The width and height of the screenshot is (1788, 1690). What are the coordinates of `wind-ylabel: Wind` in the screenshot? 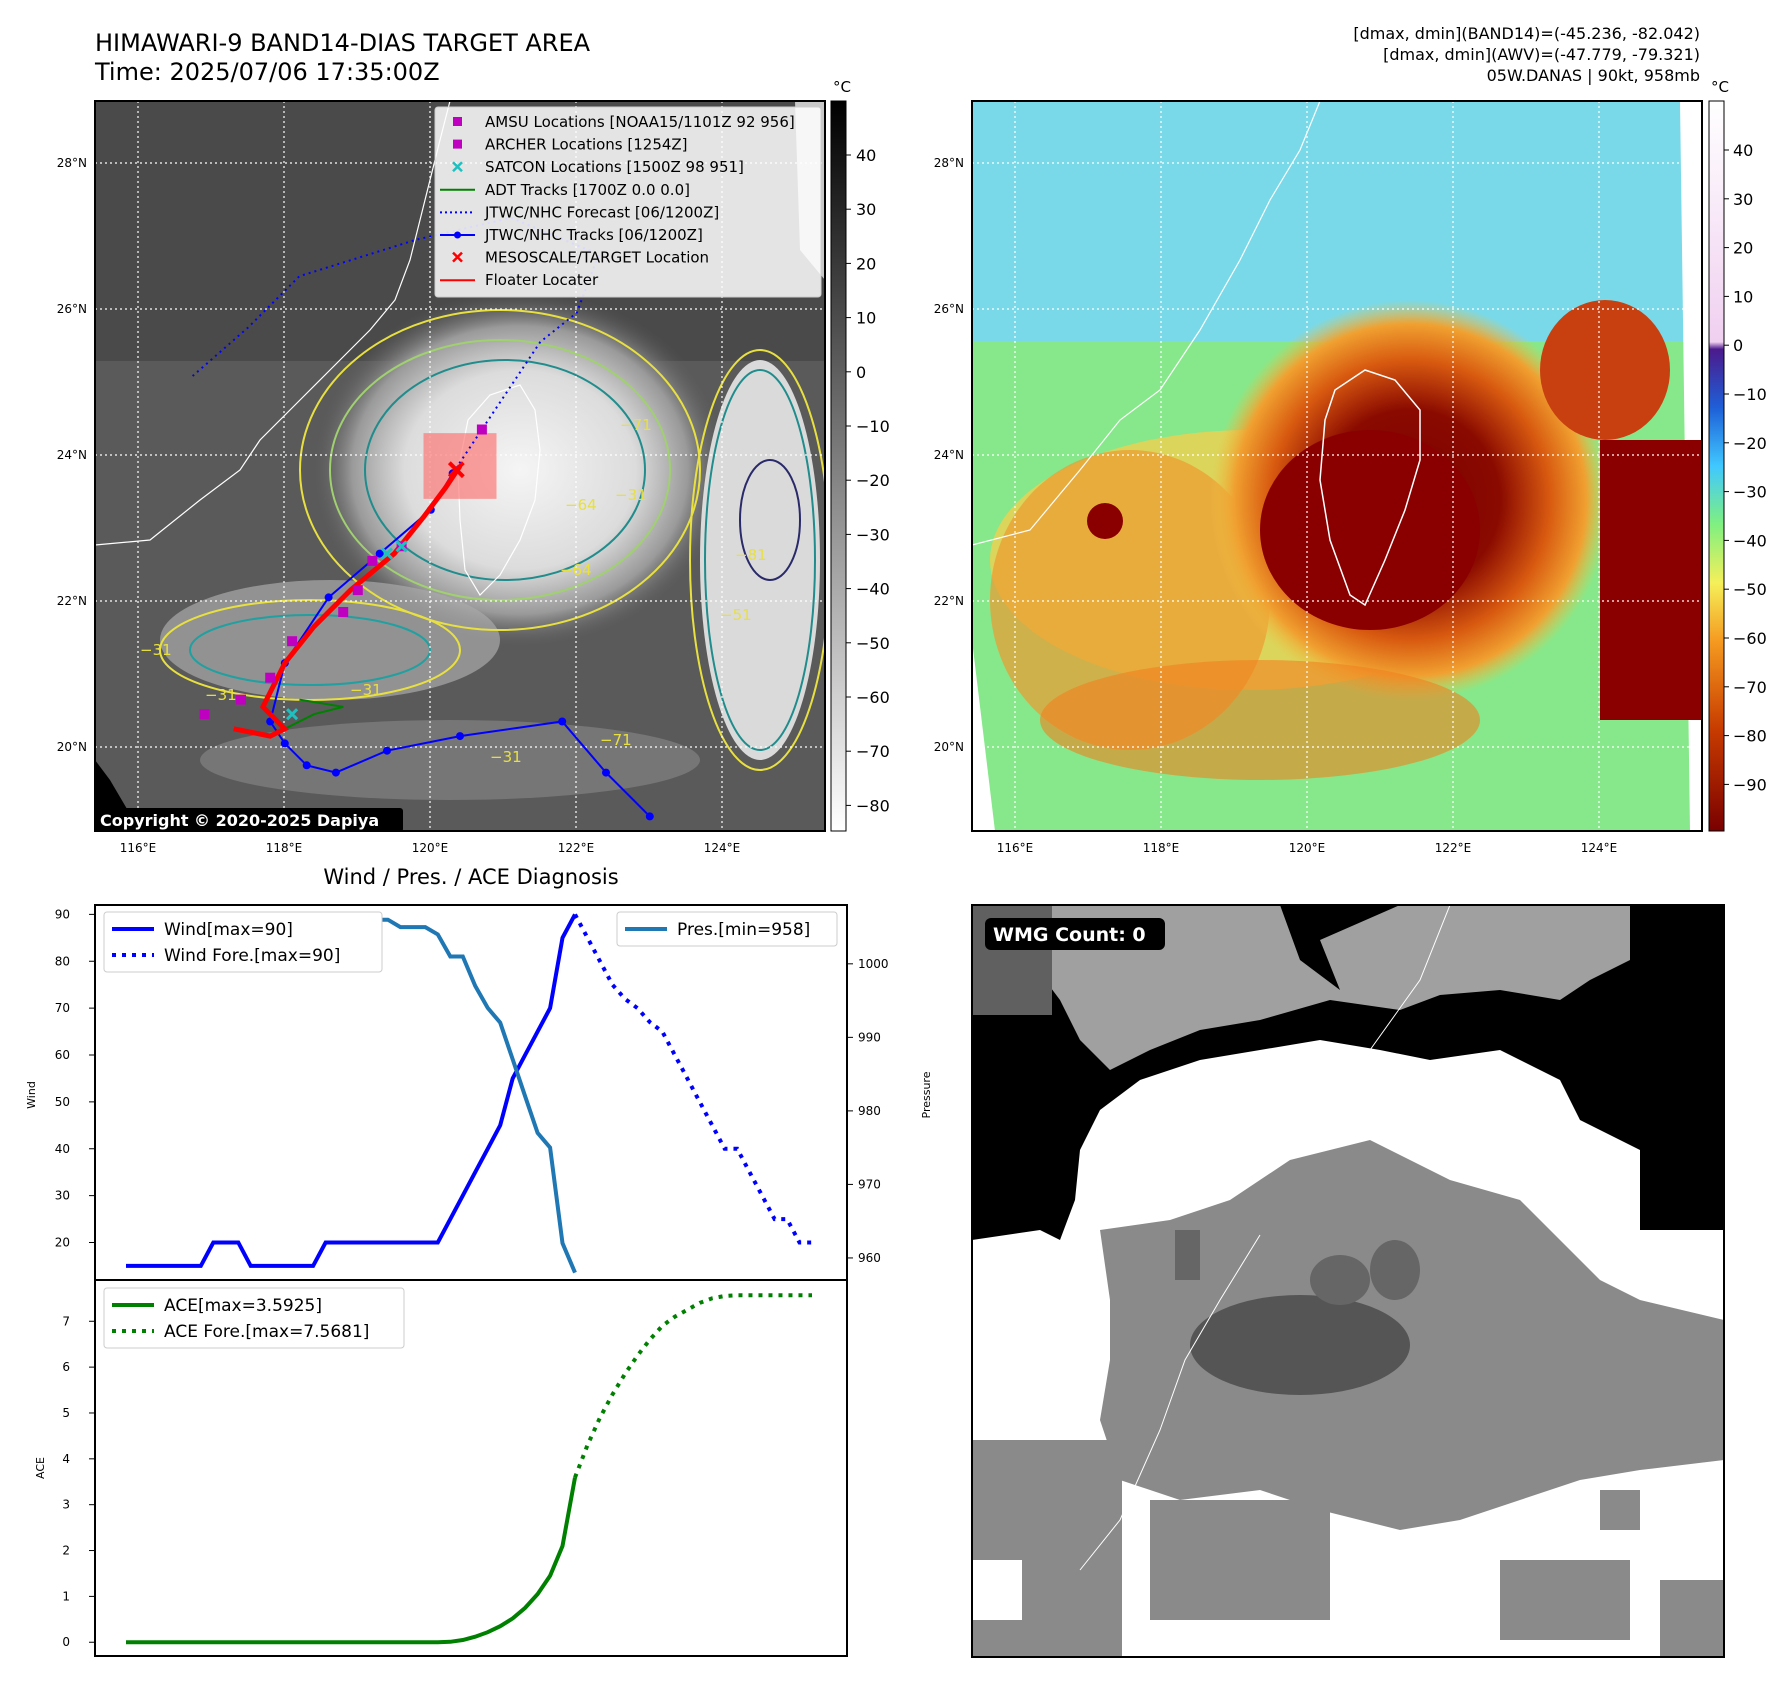 It's located at (31, 1095).